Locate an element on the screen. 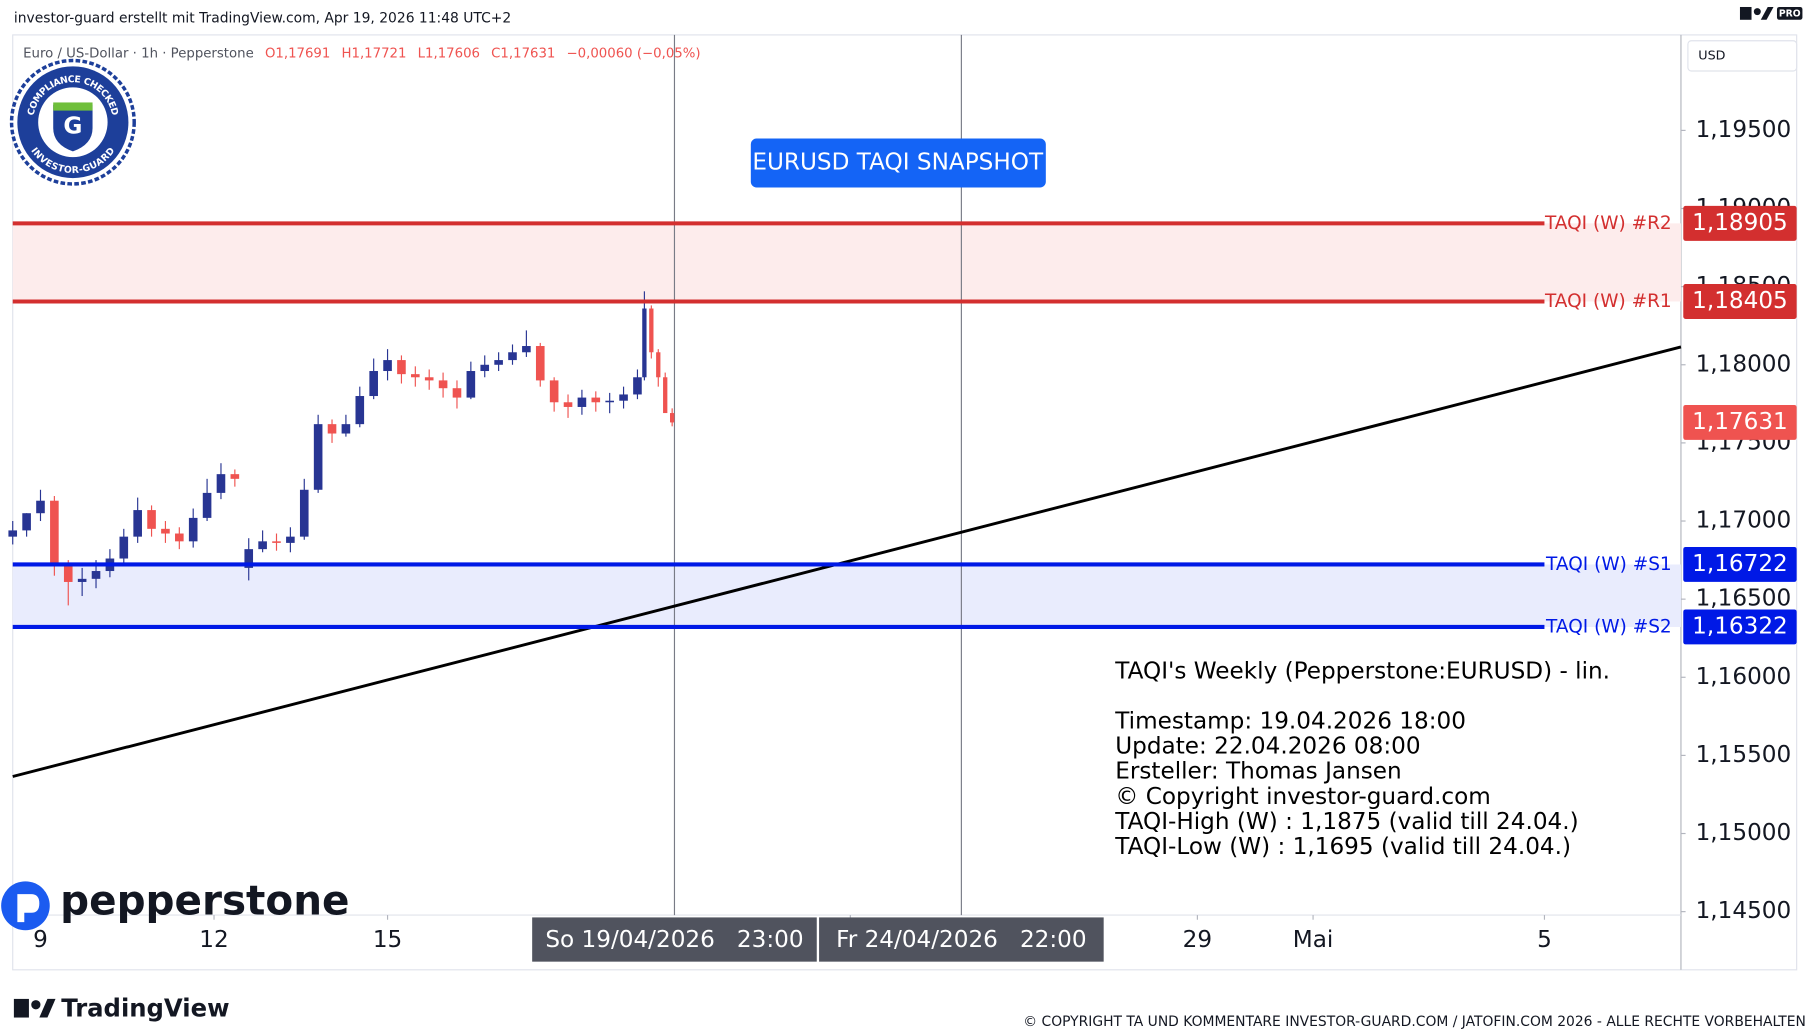 This screenshot has width=1814, height=1035. last-price-box is located at coordinates (1740, 422).